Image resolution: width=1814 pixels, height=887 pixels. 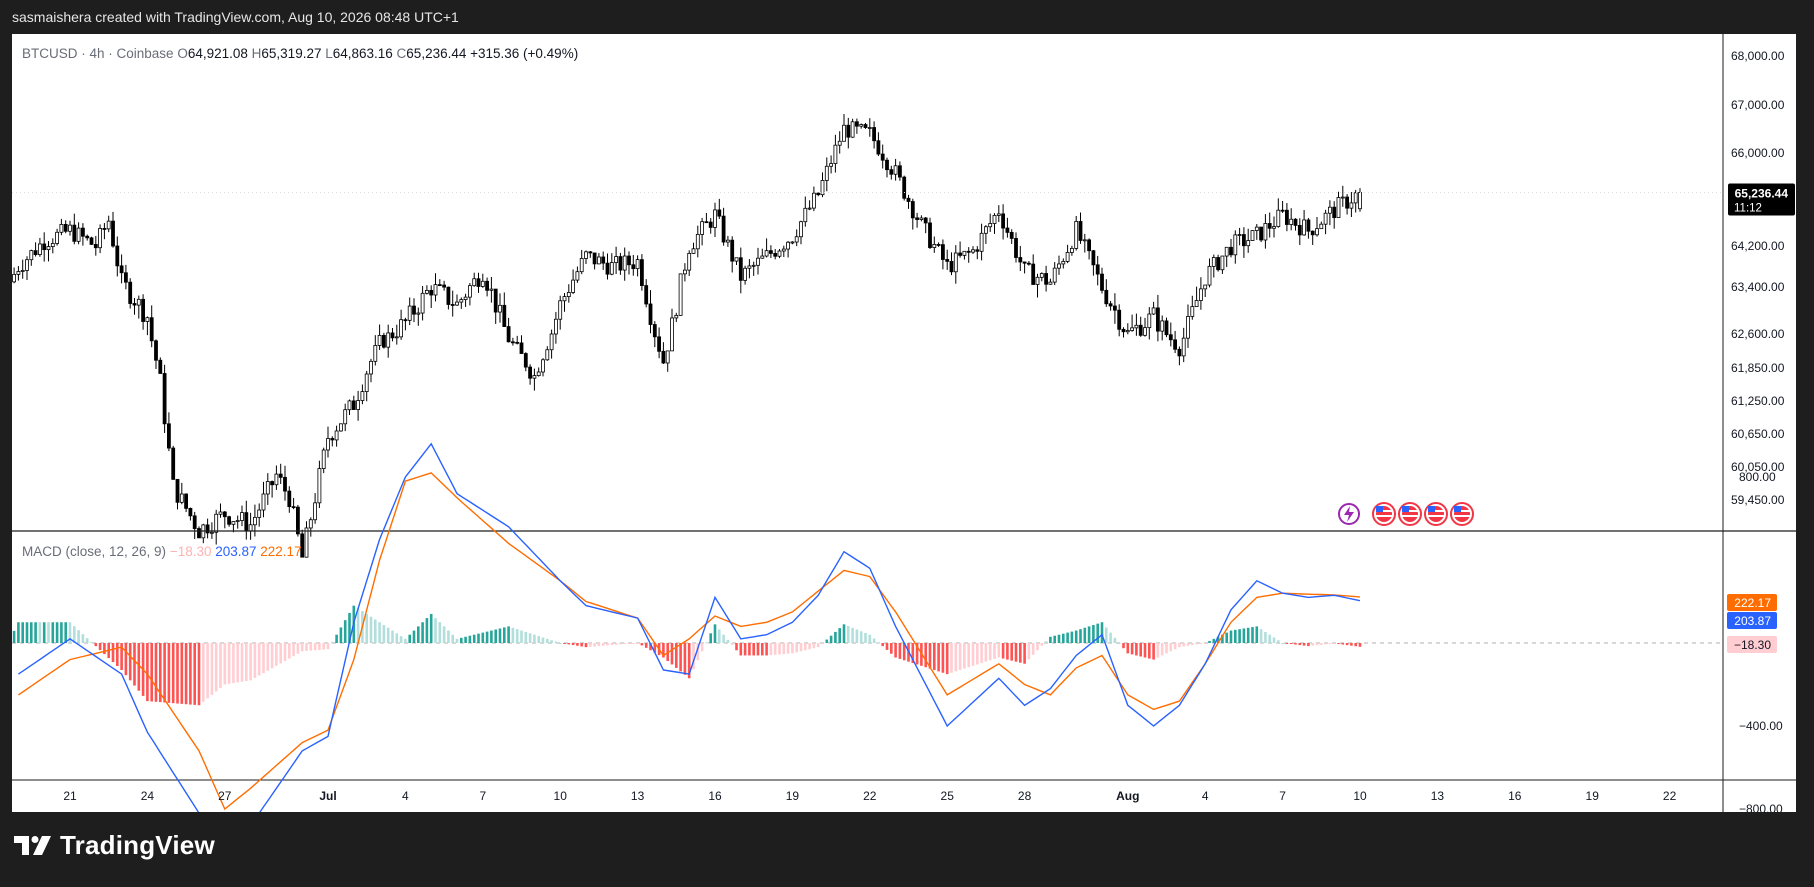 What do you see at coordinates (1757, 477) in the screenshot?
I see `macd-tick-label: 800.00` at bounding box center [1757, 477].